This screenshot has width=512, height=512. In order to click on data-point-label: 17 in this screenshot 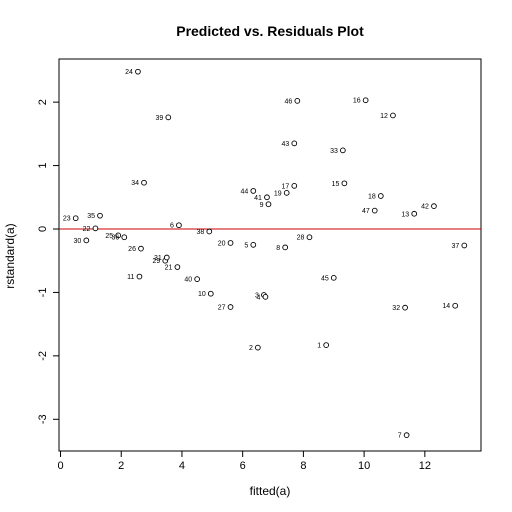, I will do `click(285, 186)`.